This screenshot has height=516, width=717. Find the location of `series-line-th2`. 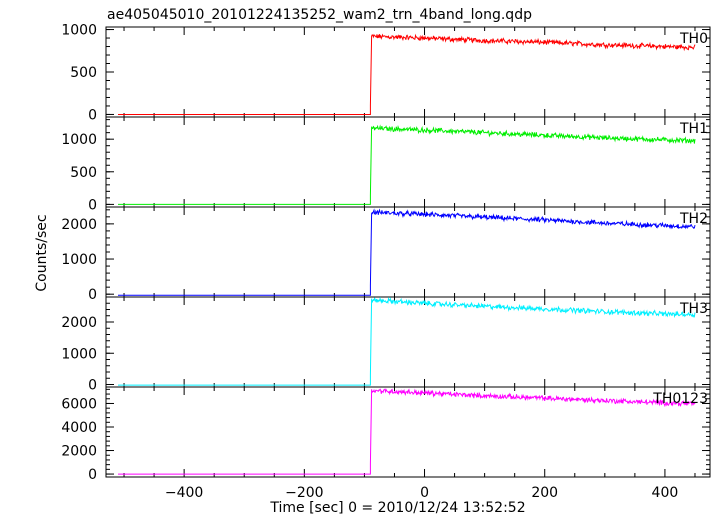

series-line-th2 is located at coordinates (407, 252).